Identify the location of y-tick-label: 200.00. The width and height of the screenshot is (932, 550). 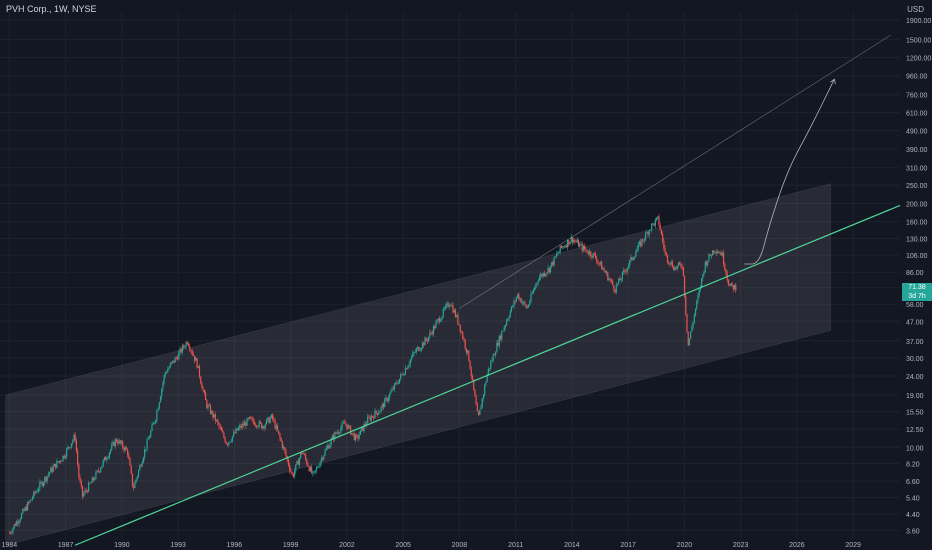
(917, 204).